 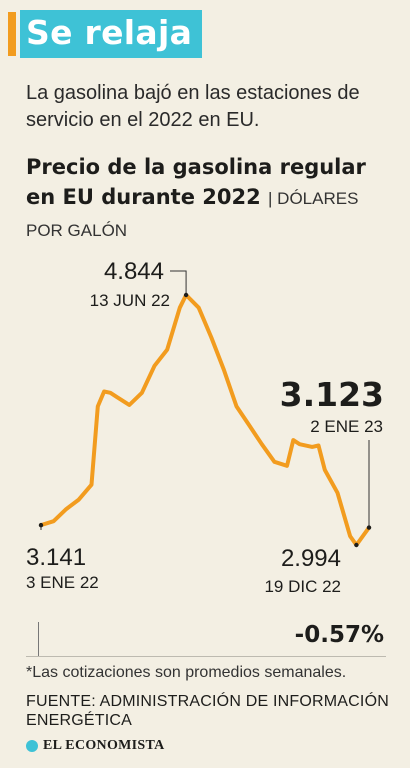 What do you see at coordinates (186, 295) in the screenshot?
I see `max-point-dot` at bounding box center [186, 295].